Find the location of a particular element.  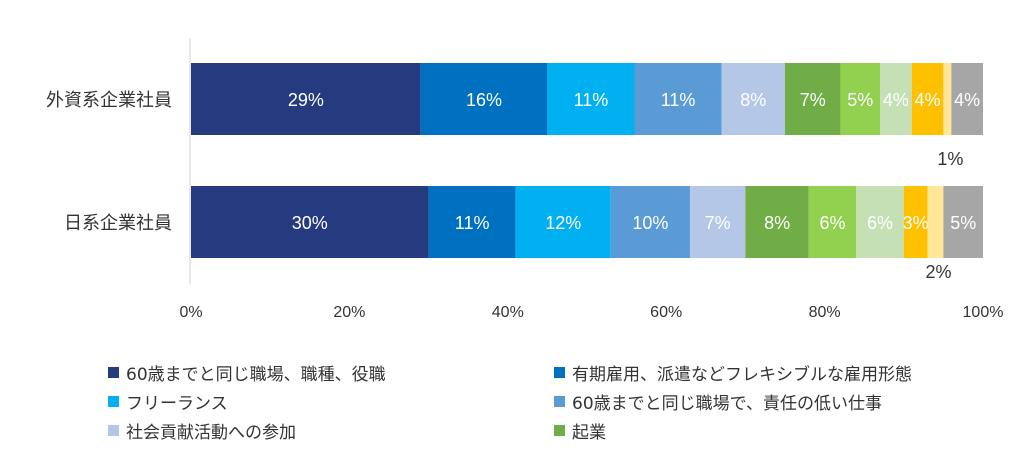

data-label: 29% is located at coordinates (306, 100).